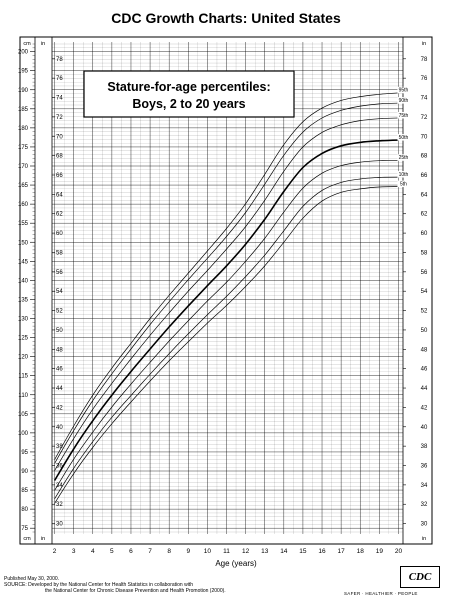 This screenshot has width=452, height=604. What do you see at coordinates (59, 60) in the screenshot?
I see `left-in-tick-label: 78` at bounding box center [59, 60].